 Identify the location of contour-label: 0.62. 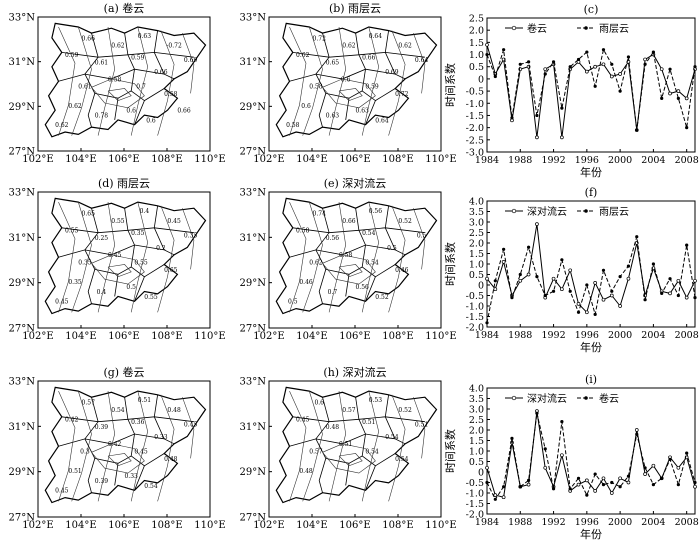
(316, 263).